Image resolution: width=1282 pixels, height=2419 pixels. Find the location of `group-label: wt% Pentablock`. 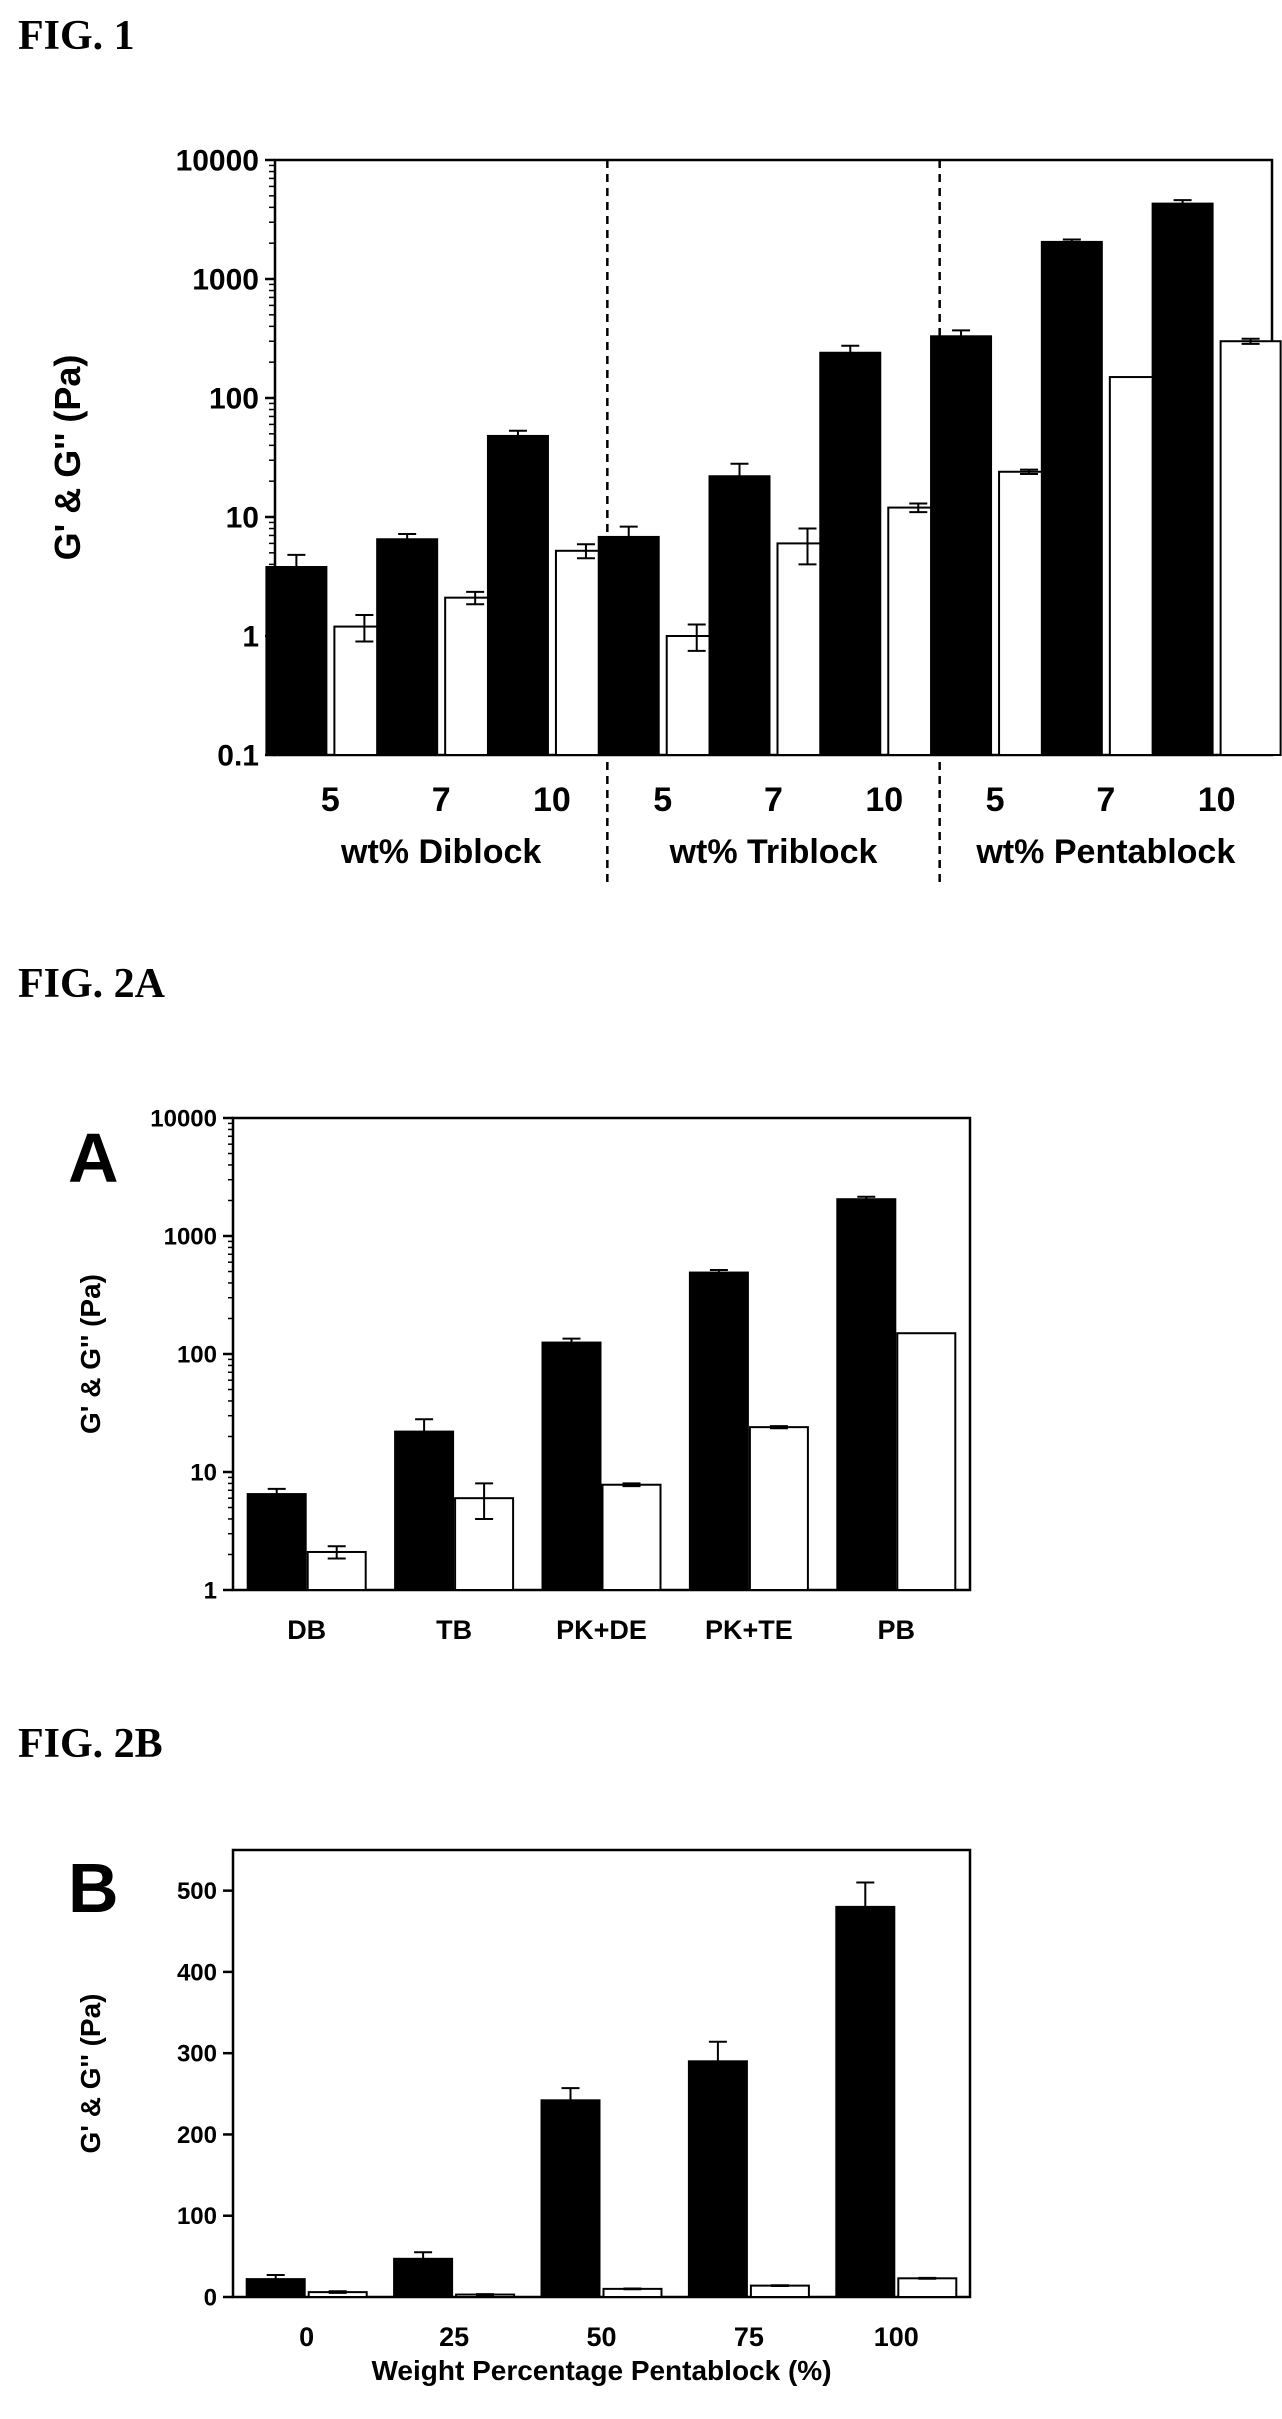

group-label: wt% Pentablock is located at coordinates (1105, 852).